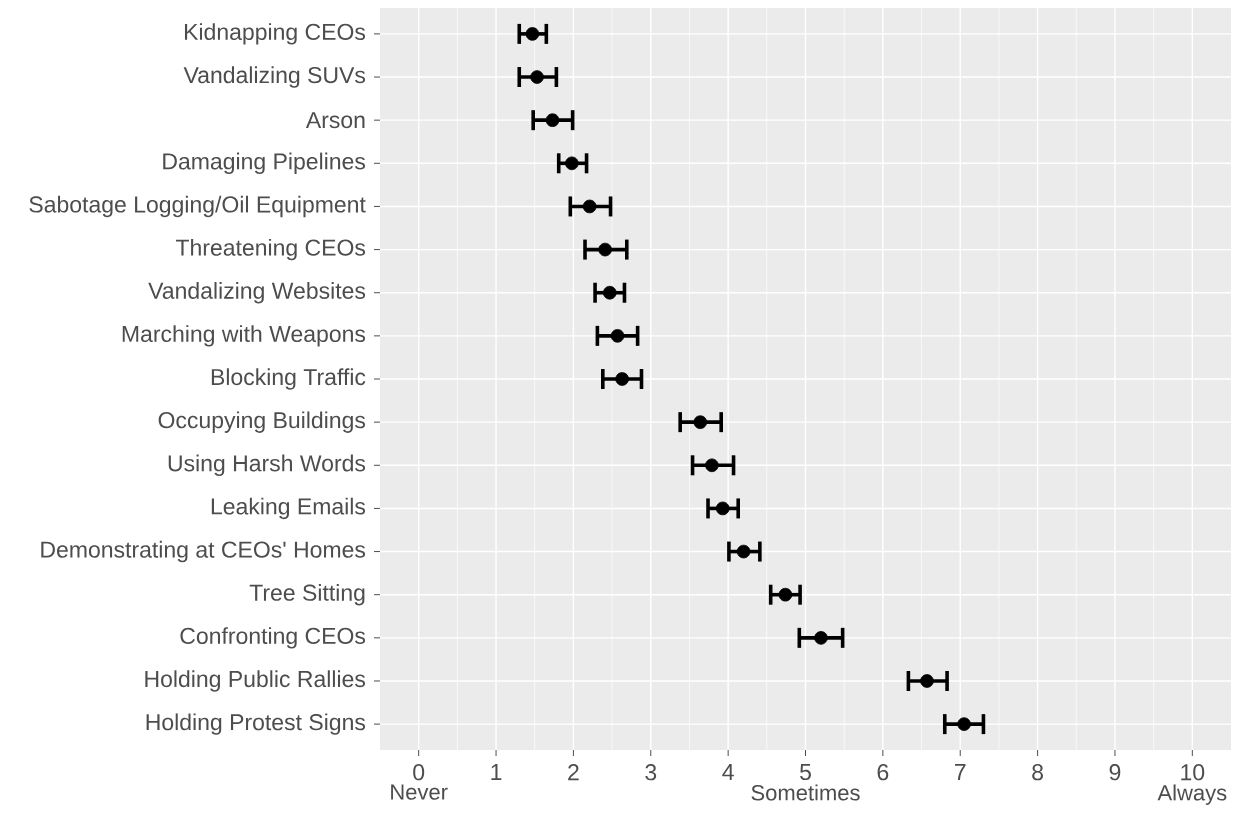 The height and width of the screenshot is (814, 1241). What do you see at coordinates (1037, 772) in the screenshot?
I see `x-tick-label: 8` at bounding box center [1037, 772].